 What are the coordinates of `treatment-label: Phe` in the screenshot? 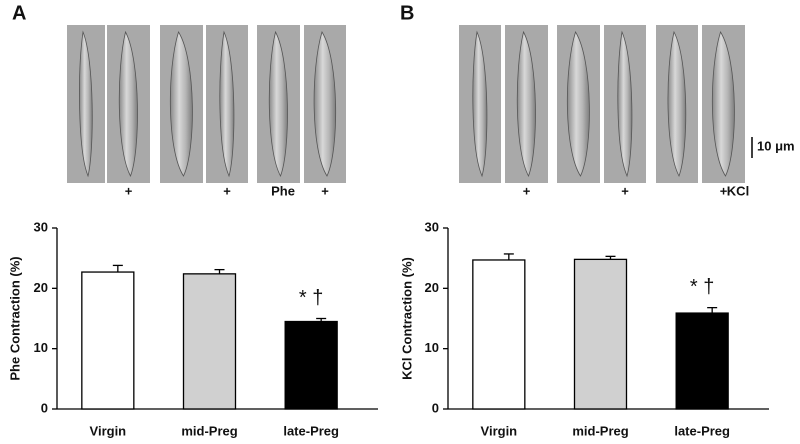 It's located at (283, 190).